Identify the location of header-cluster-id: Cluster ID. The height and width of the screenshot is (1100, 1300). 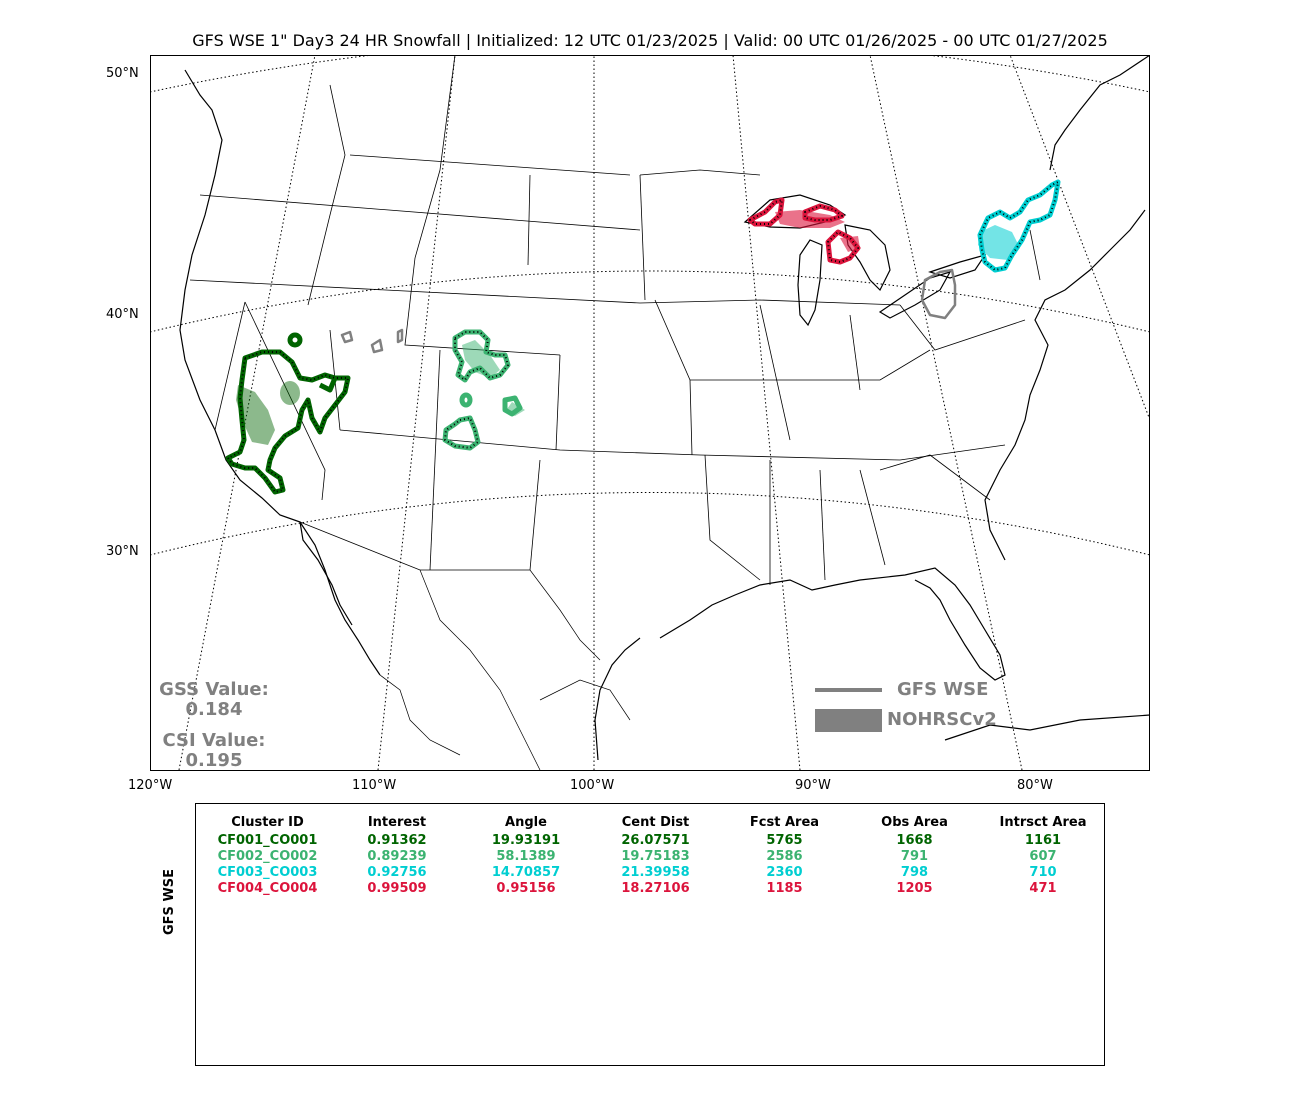
(267, 822).